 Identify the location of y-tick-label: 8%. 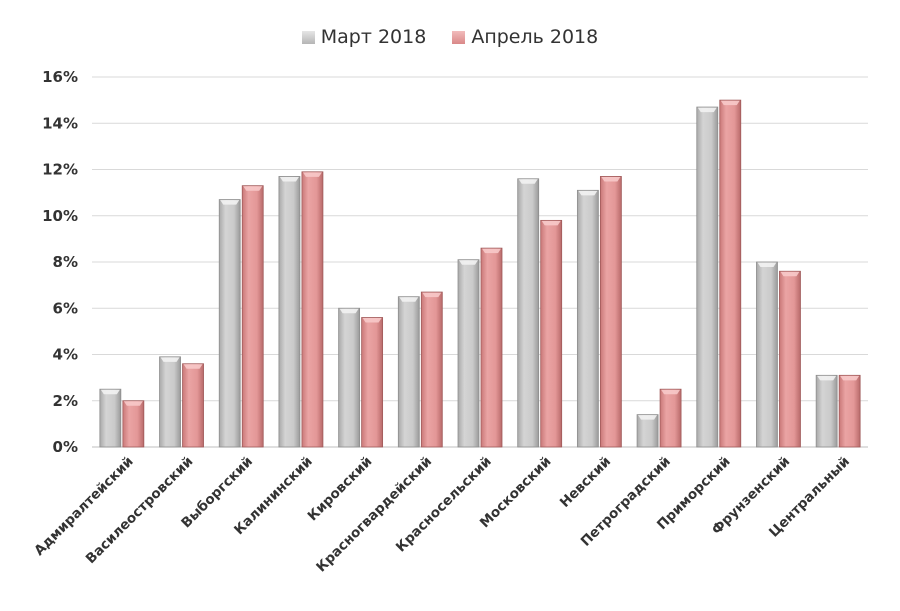
(65, 262).